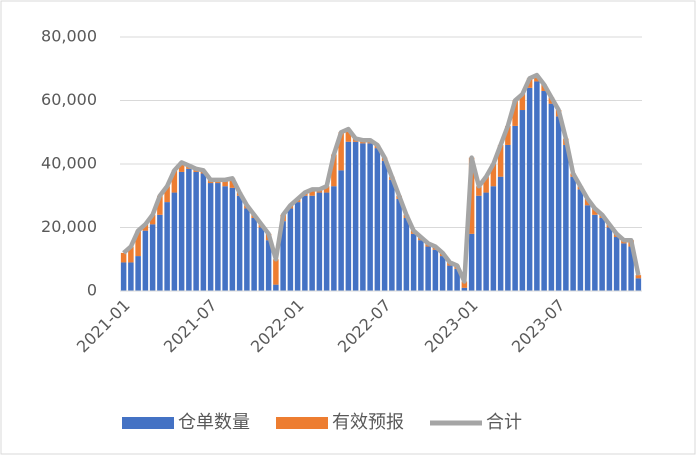  What do you see at coordinates (92, 290) in the screenshot?
I see `y-tick-label: 0` at bounding box center [92, 290].